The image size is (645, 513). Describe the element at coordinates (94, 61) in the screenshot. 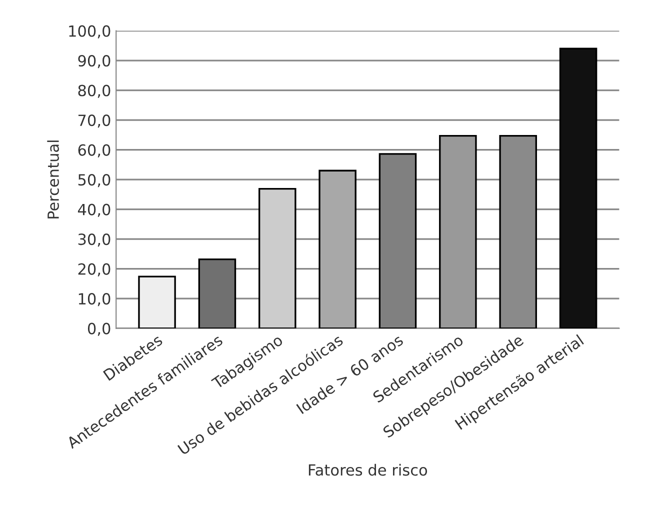

I see `y-tick-label: 90,0` at that location.